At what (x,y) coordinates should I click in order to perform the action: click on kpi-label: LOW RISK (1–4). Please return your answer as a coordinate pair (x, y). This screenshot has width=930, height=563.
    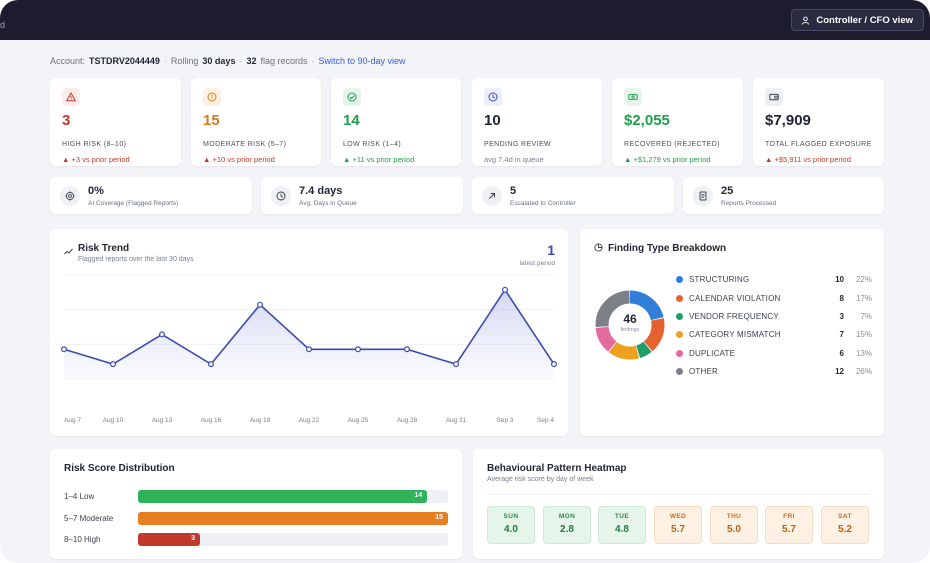
    Looking at the image, I should click on (372, 144).